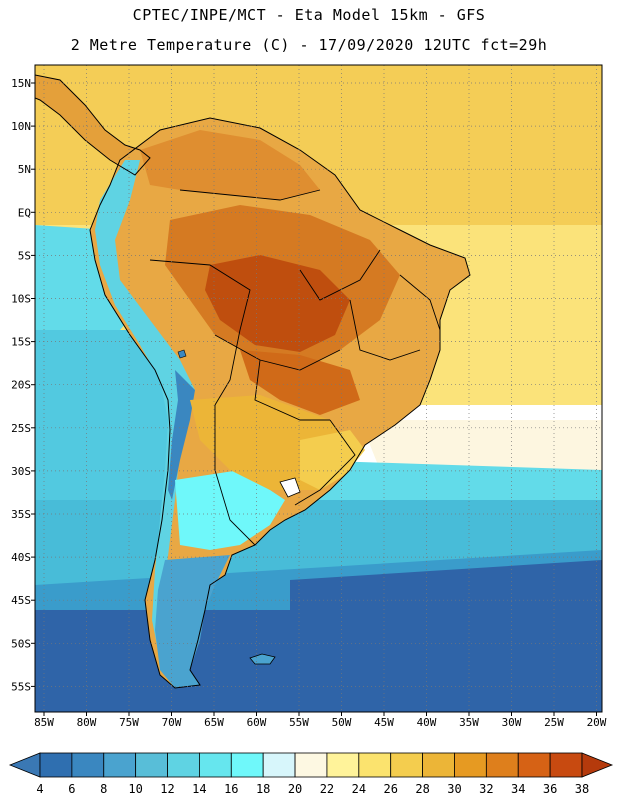 Image resolution: width=618 pixels, height=800 pixels. Describe the element at coordinates (39, 789) in the screenshot. I see `colorbar-label: 4` at that location.